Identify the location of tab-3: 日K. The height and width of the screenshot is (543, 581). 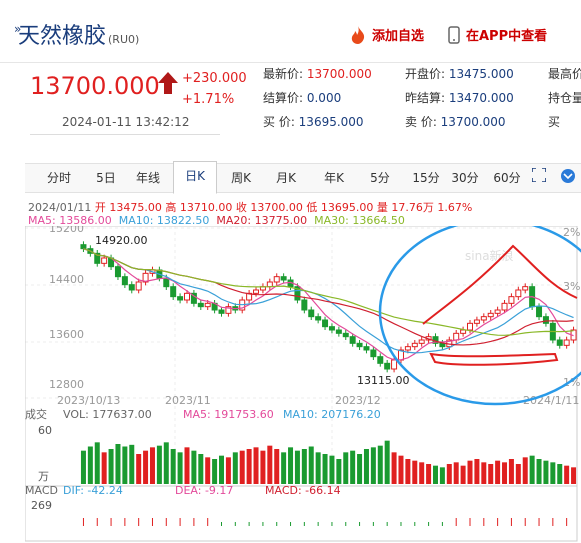
(195, 177).